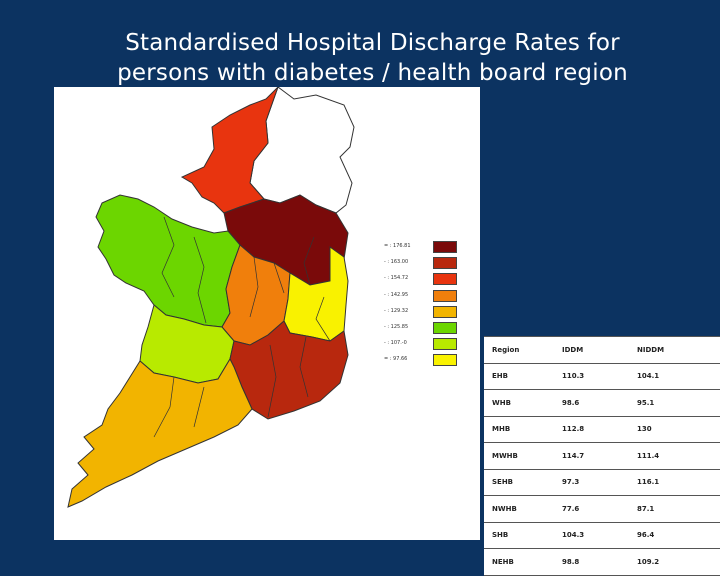 The height and width of the screenshot is (576, 720). I want to click on legend-label: = : 97.66, so click(396, 359).